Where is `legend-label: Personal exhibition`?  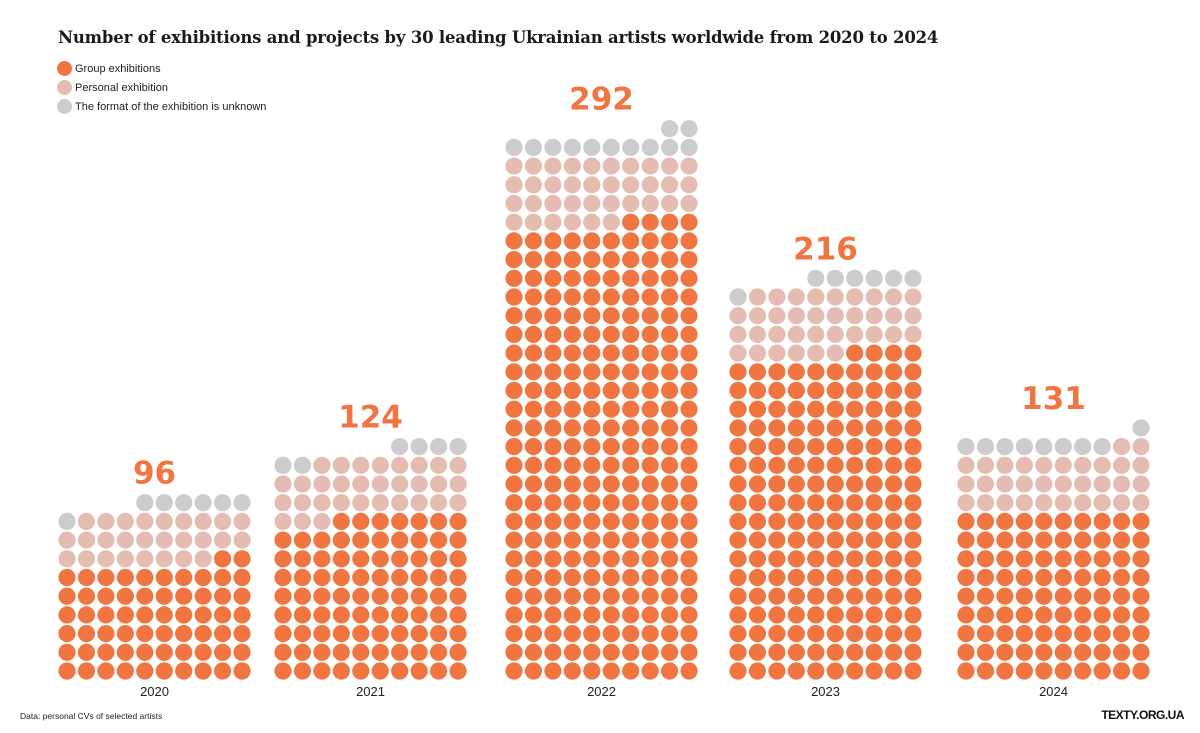
legend-label: Personal exhibition is located at coordinates (121, 87).